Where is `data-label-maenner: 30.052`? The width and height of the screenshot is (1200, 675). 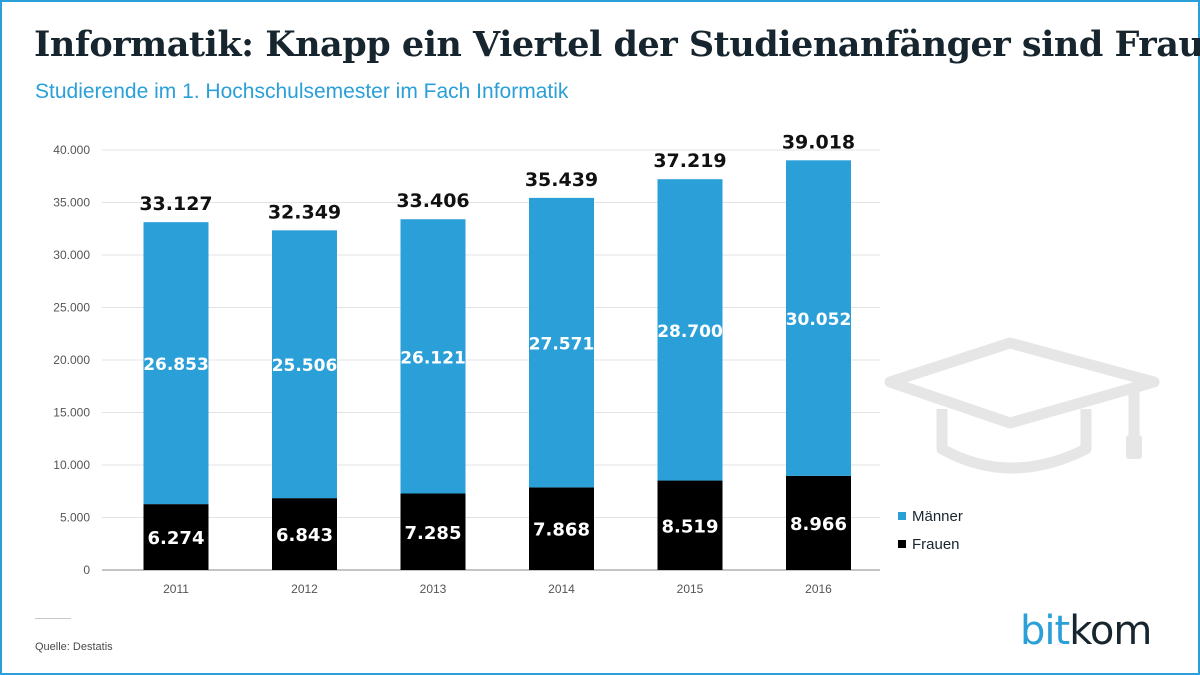 data-label-maenner: 30.052 is located at coordinates (819, 320).